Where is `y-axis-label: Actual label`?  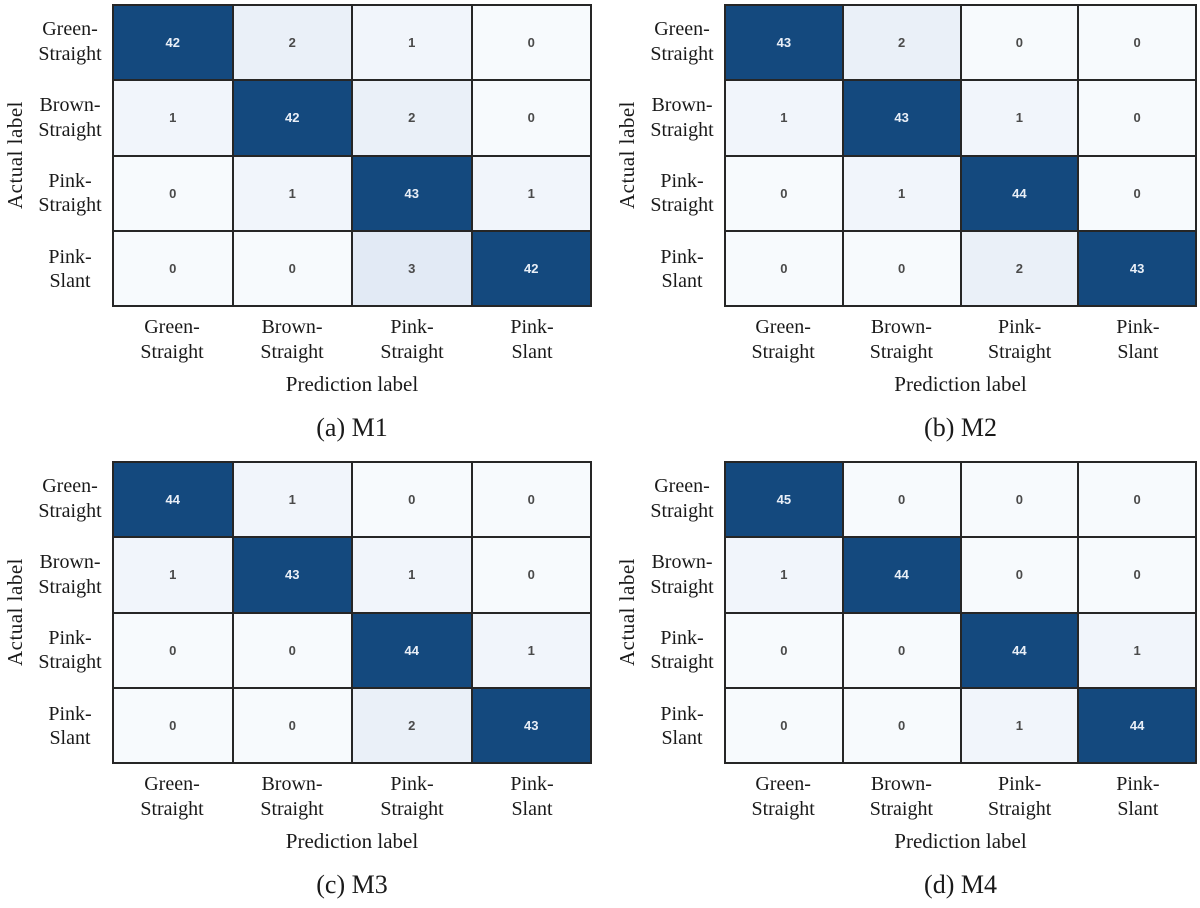 y-axis-label: Actual label is located at coordinates (15, 155).